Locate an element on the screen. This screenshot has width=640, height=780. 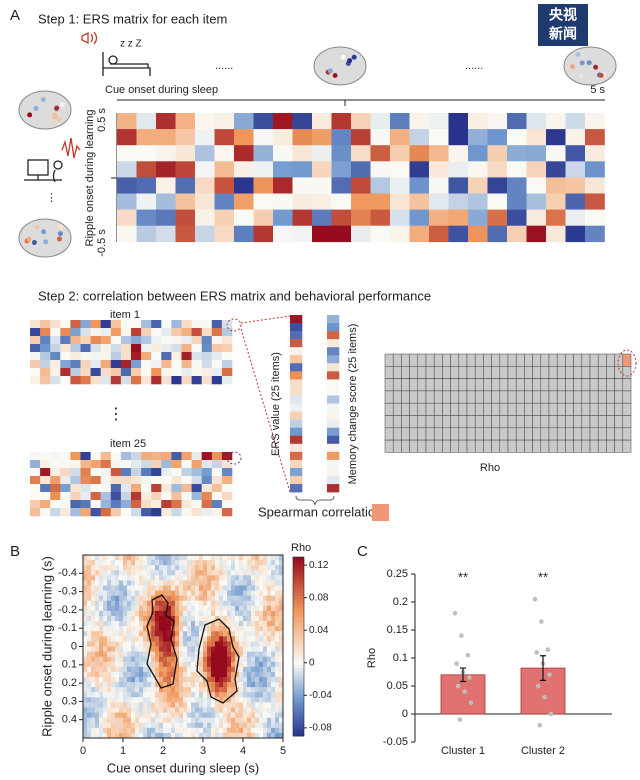
y-label: Ripple onset during learning (s) is located at coordinates (46, 646).